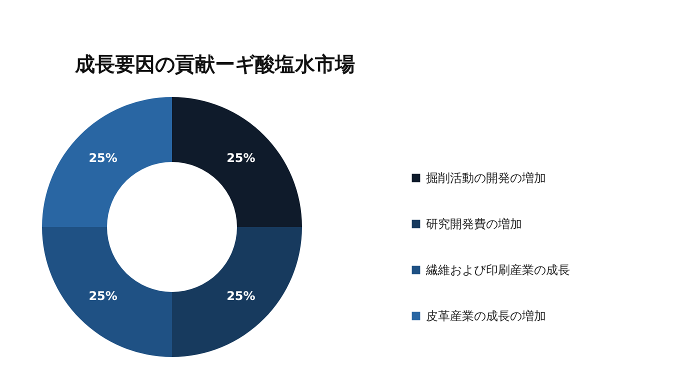 This screenshot has width=688, height=391. I want to click on chart-title: 成長要因の貢献ーギ酸塩水市場, so click(214, 64).